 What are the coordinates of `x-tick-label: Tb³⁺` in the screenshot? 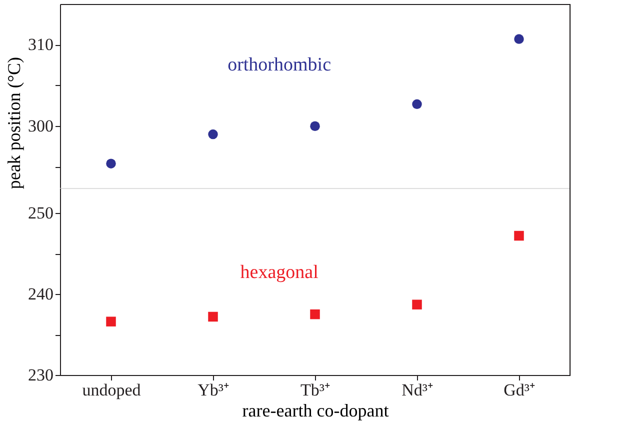 It's located at (315, 390).